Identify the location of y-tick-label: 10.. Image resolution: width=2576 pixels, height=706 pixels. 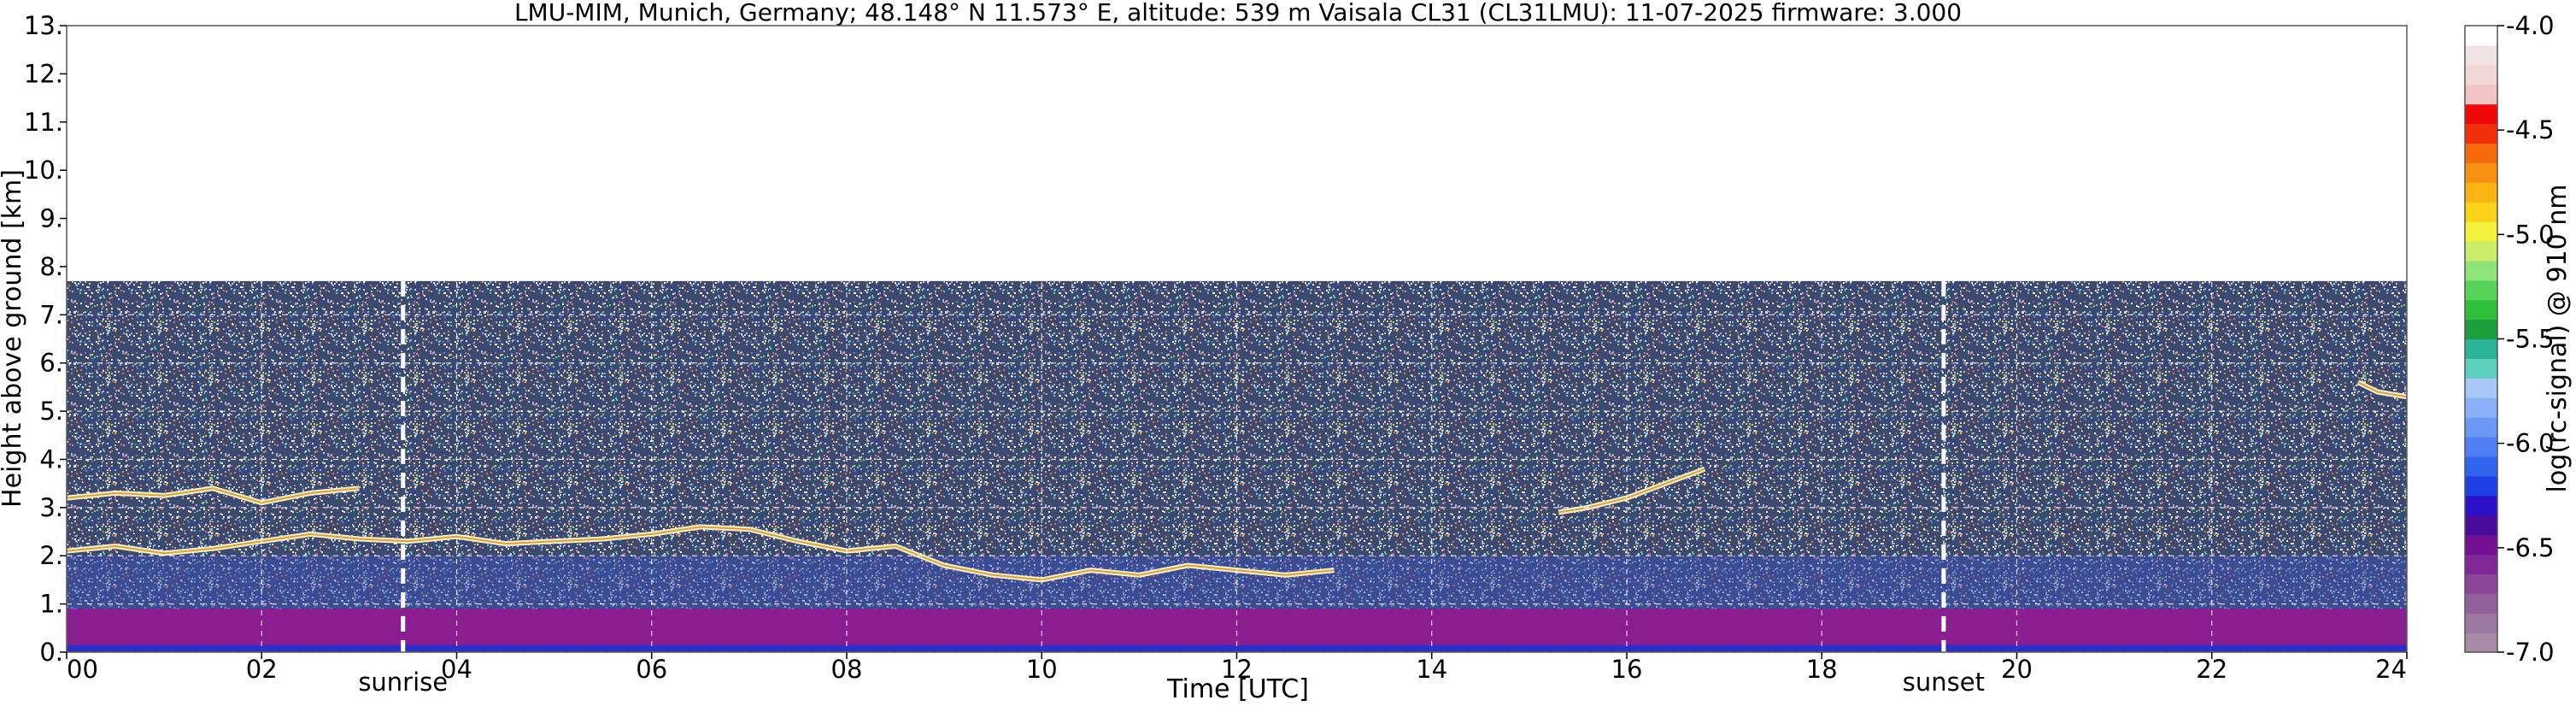
(43, 170).